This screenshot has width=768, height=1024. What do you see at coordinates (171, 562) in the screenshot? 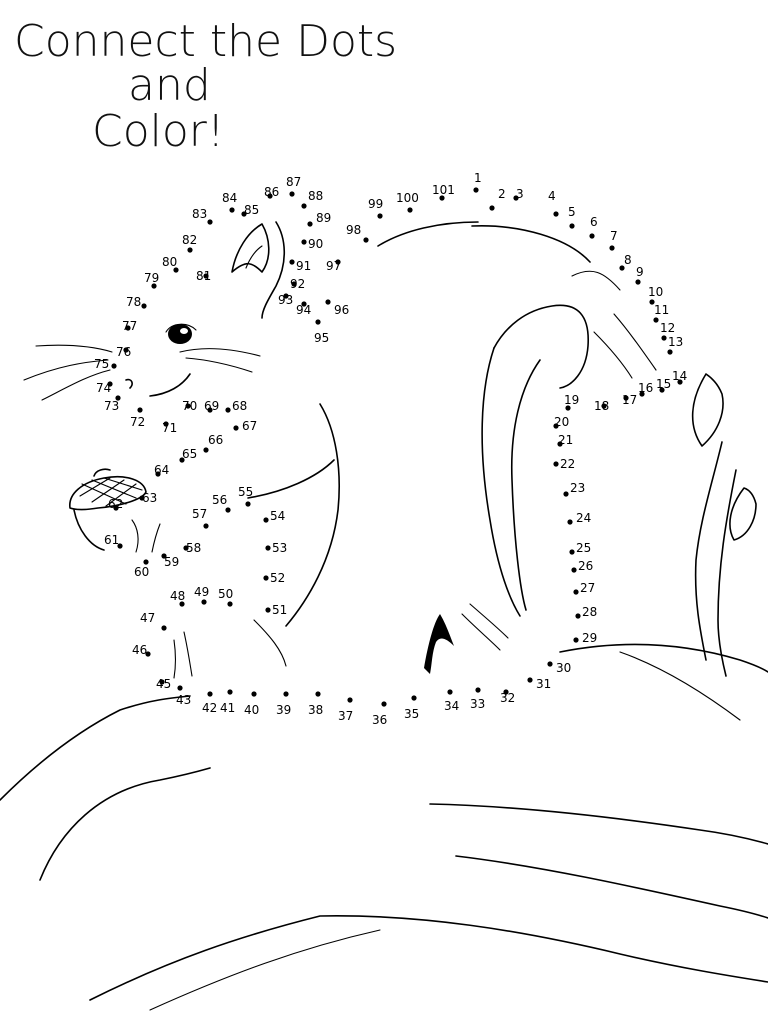
I see `dot-label-59: 59` at bounding box center [171, 562].